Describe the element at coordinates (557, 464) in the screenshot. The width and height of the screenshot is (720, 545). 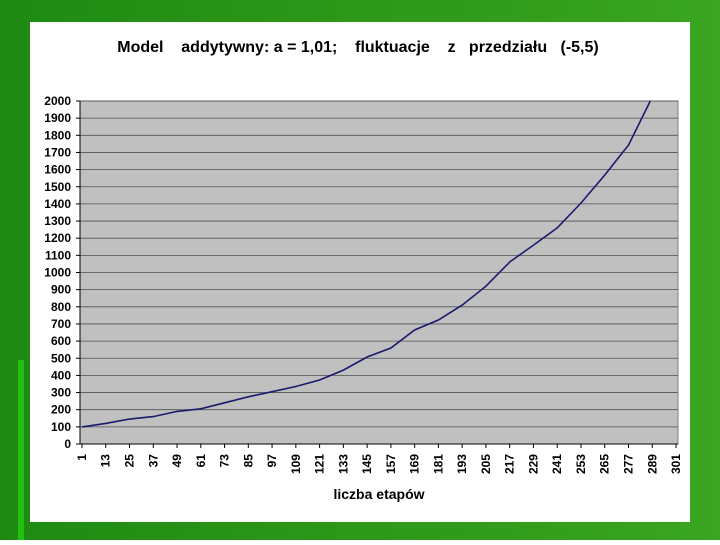
I see `x-tick-label: 241` at that location.